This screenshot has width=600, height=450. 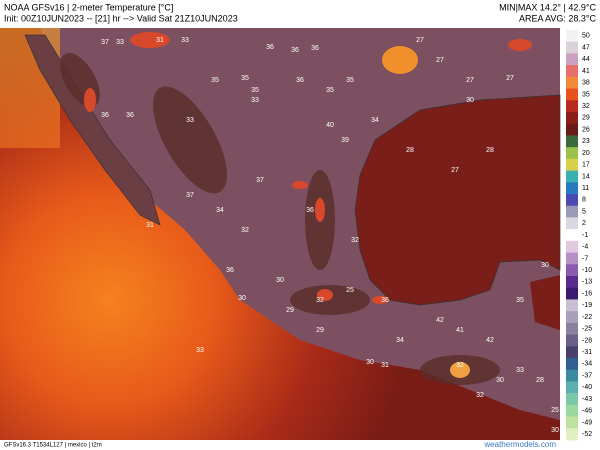 What do you see at coordinates (587, 305) in the screenshot?
I see `colorbar-label: -19` at bounding box center [587, 305].